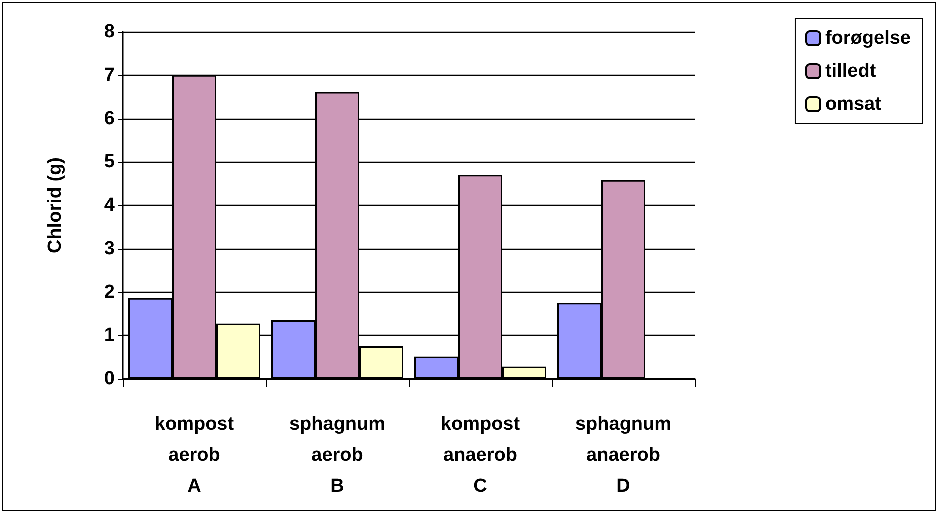 The height and width of the screenshot is (515, 940). Describe the element at coordinates (853, 104) in the screenshot. I see `legend-label: omsat` at that location.